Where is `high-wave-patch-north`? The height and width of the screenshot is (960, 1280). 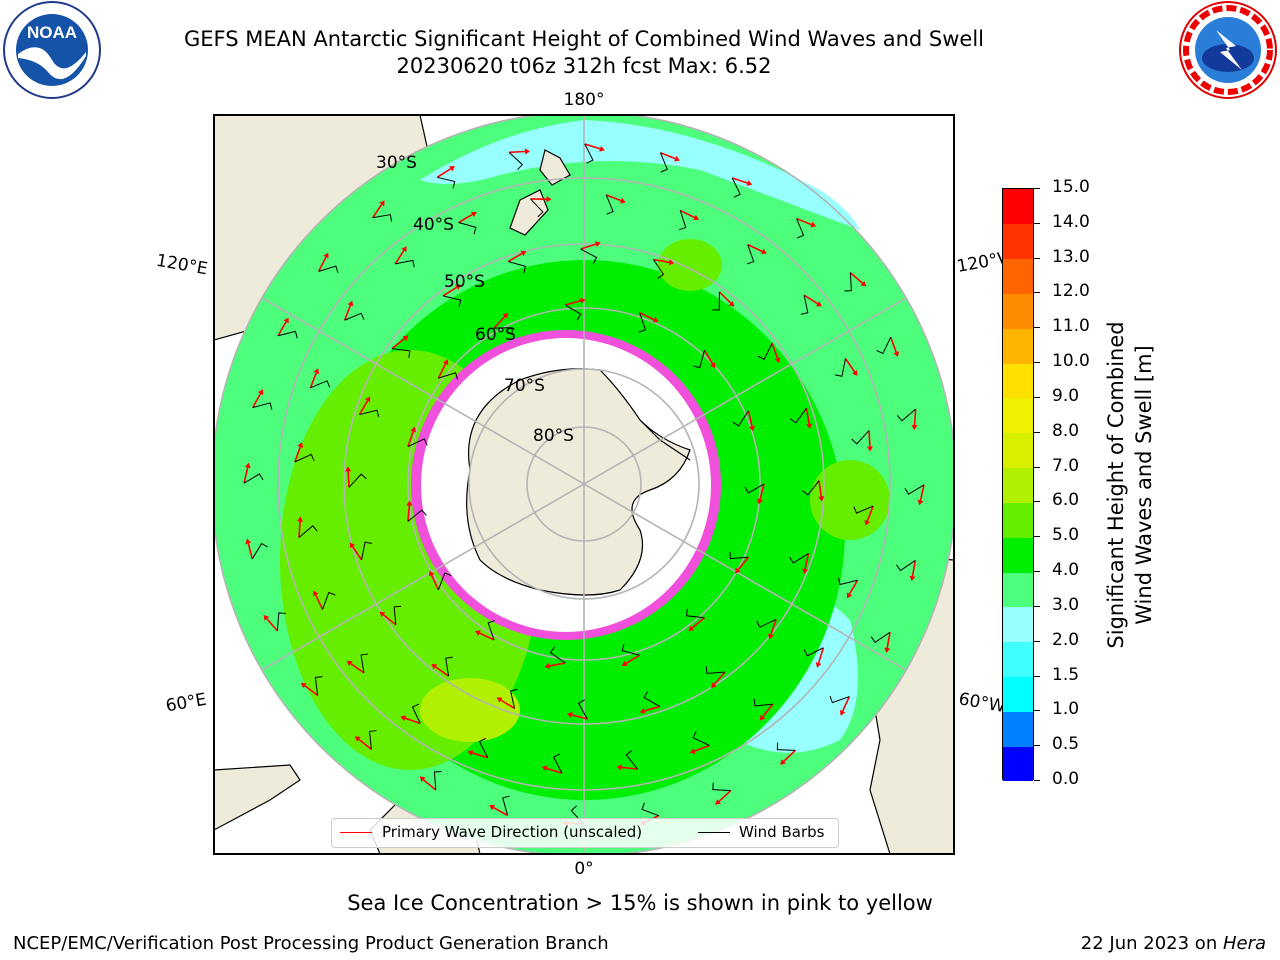
high-wave-patch-north is located at coordinates (690, 265).